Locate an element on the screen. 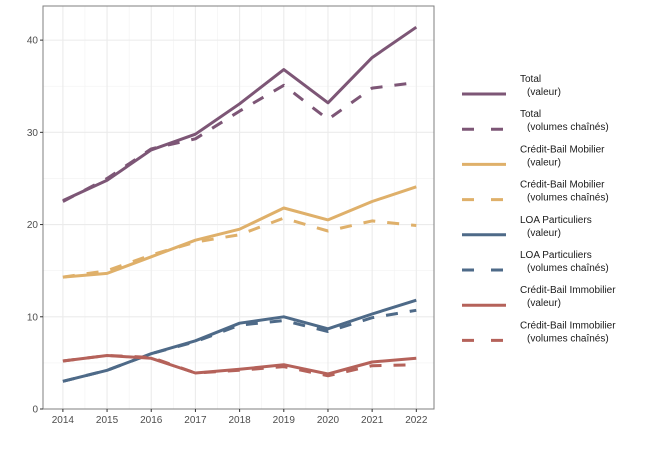 The height and width of the screenshot is (450, 650). legend-sublabel-2: (valeur) is located at coordinates (544, 162).